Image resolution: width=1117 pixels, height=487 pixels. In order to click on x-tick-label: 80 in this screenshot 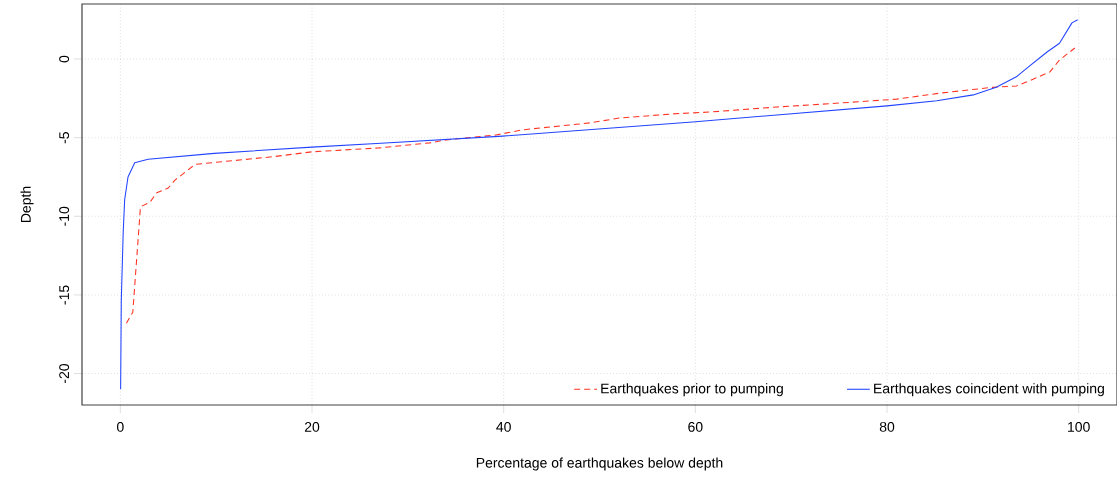, I will do `click(887, 426)`.